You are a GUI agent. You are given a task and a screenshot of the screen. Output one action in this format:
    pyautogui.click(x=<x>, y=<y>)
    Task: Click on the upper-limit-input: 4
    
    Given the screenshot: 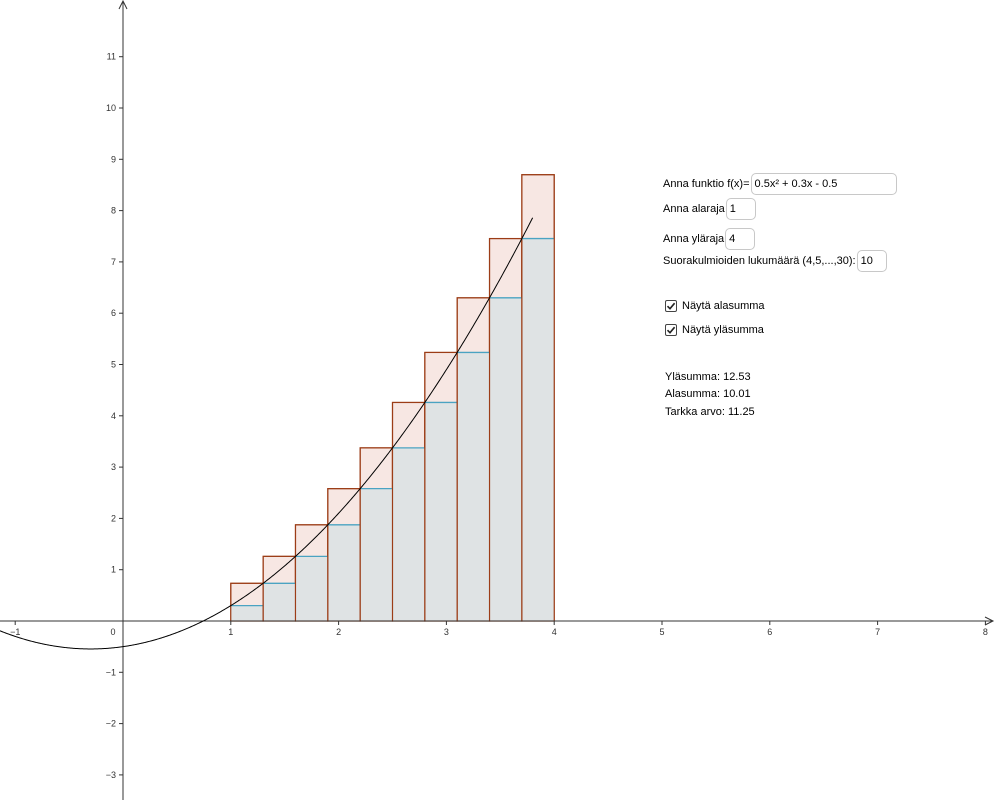 What is the action you would take?
    pyautogui.click(x=740, y=239)
    